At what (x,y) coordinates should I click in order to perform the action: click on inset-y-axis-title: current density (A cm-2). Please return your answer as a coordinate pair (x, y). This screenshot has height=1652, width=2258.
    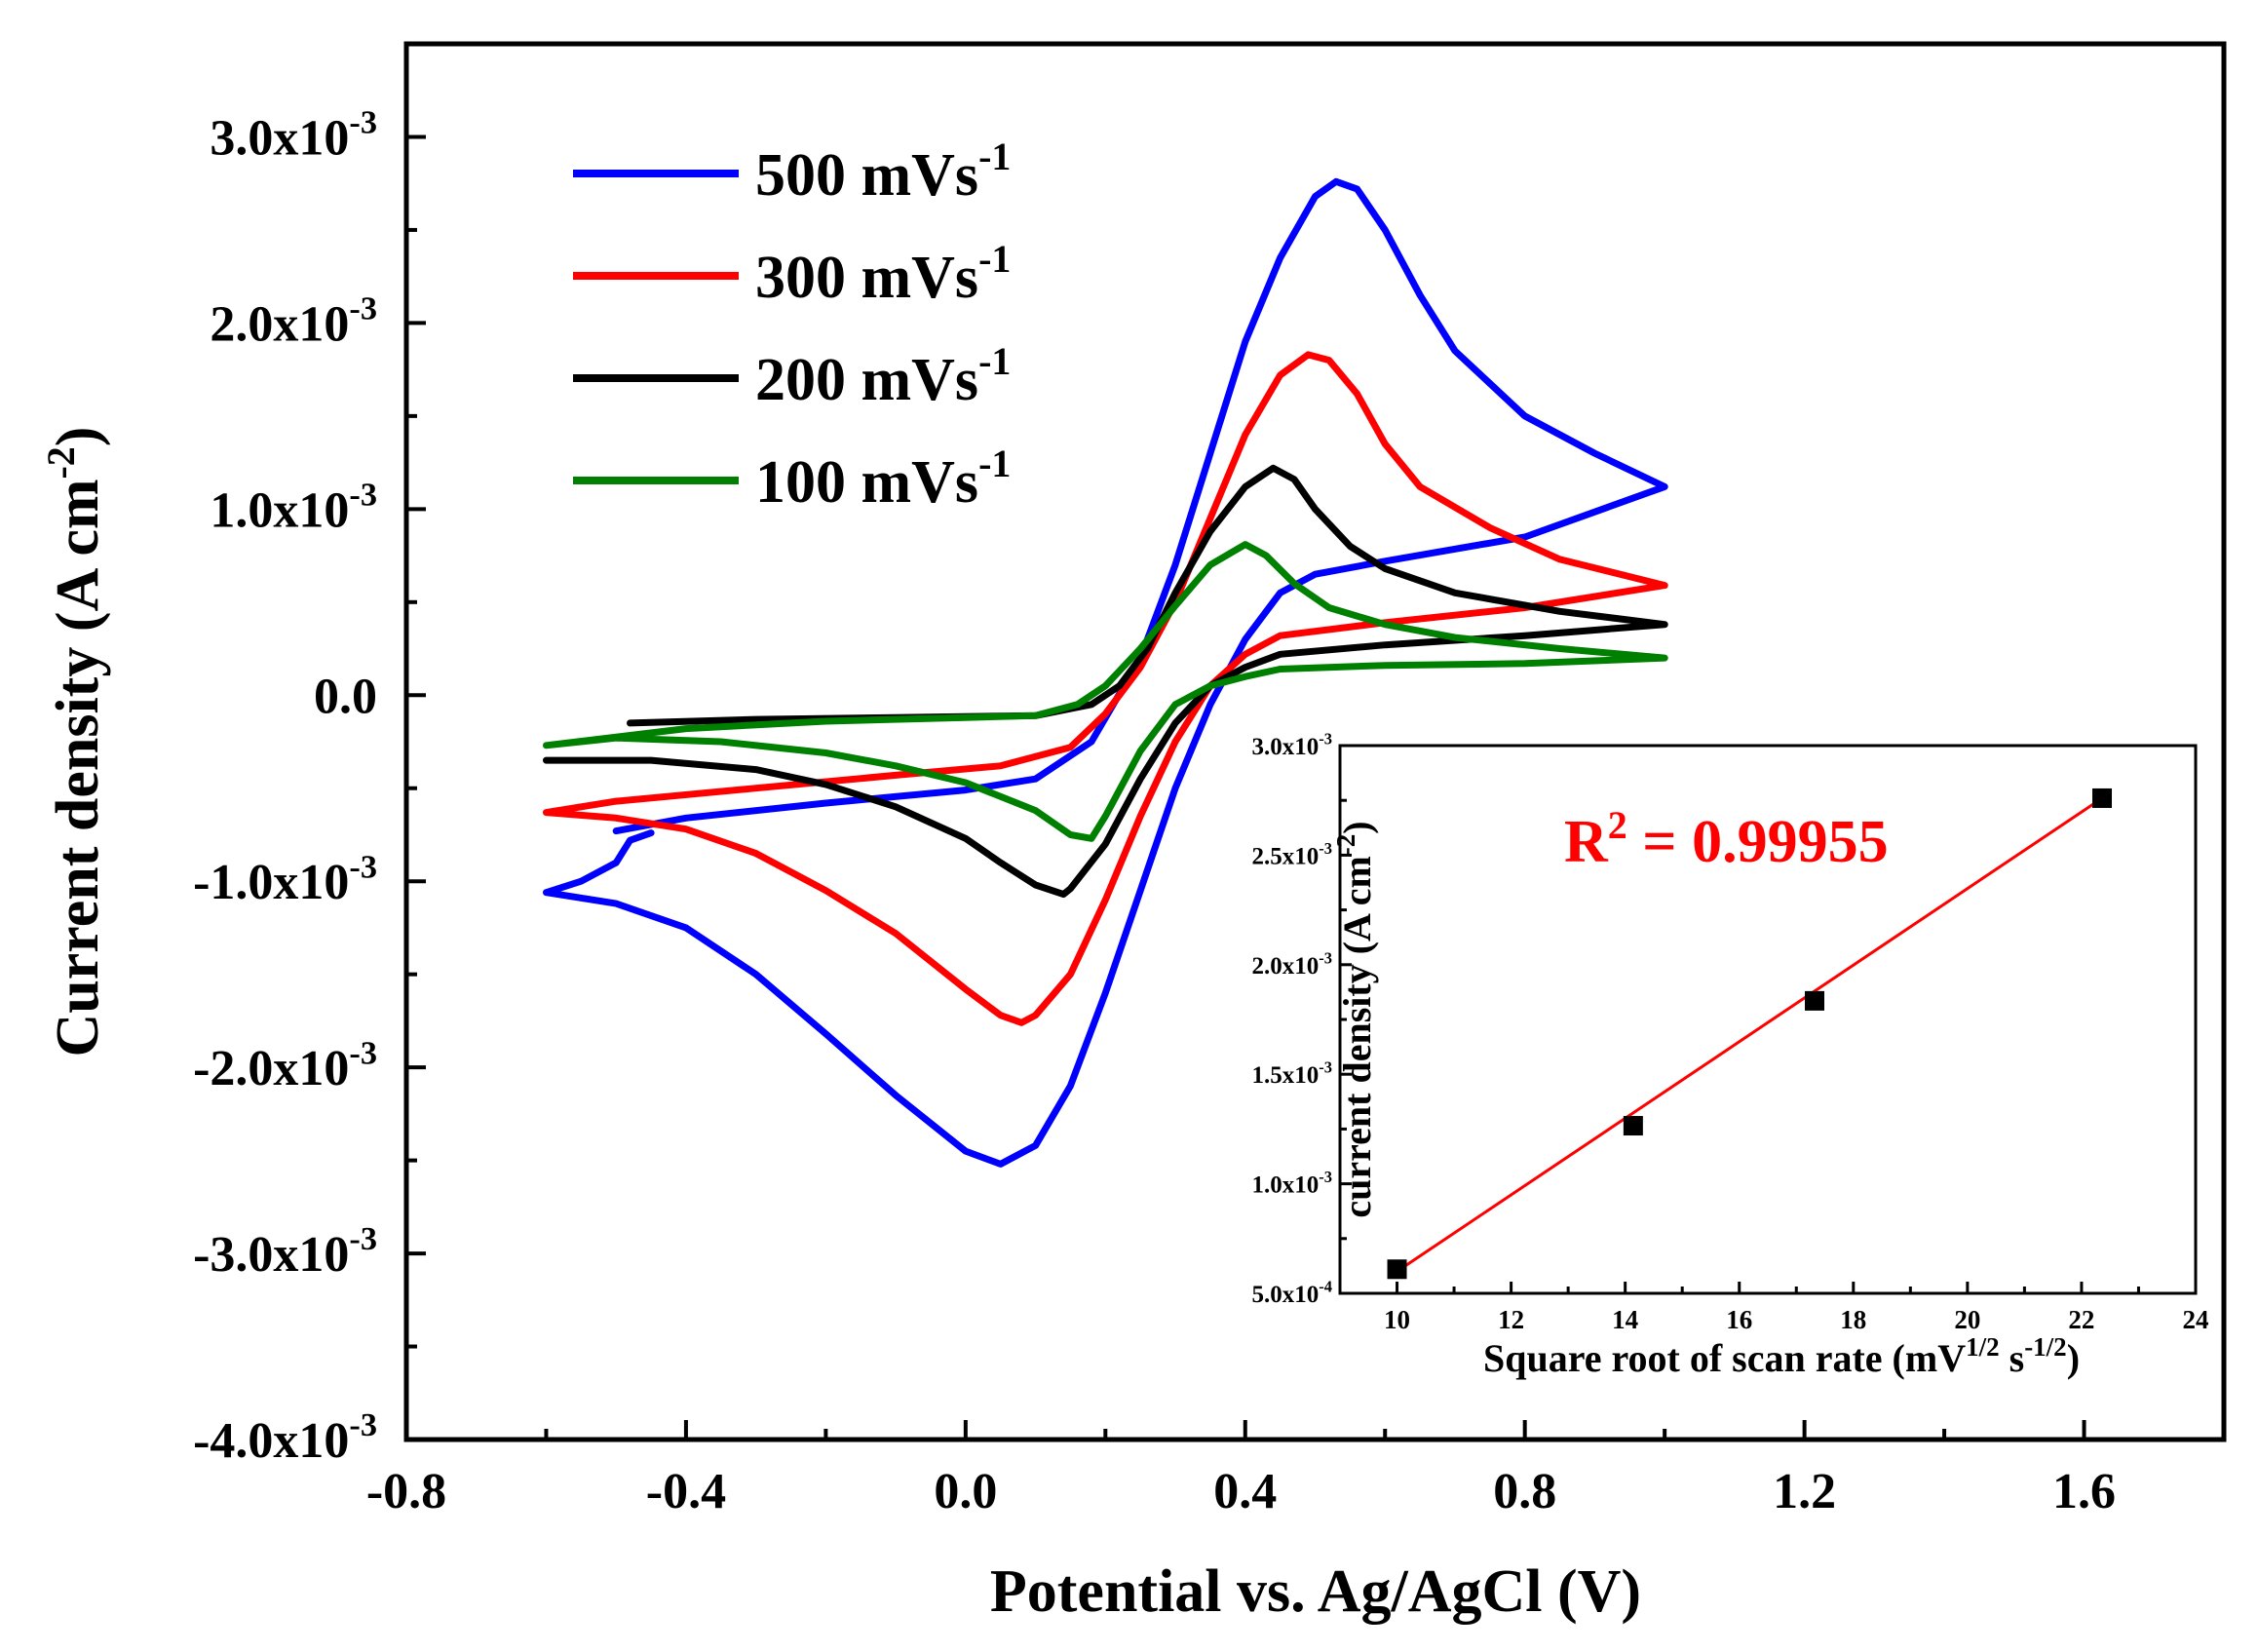
    Looking at the image, I should click on (1355, 1019).